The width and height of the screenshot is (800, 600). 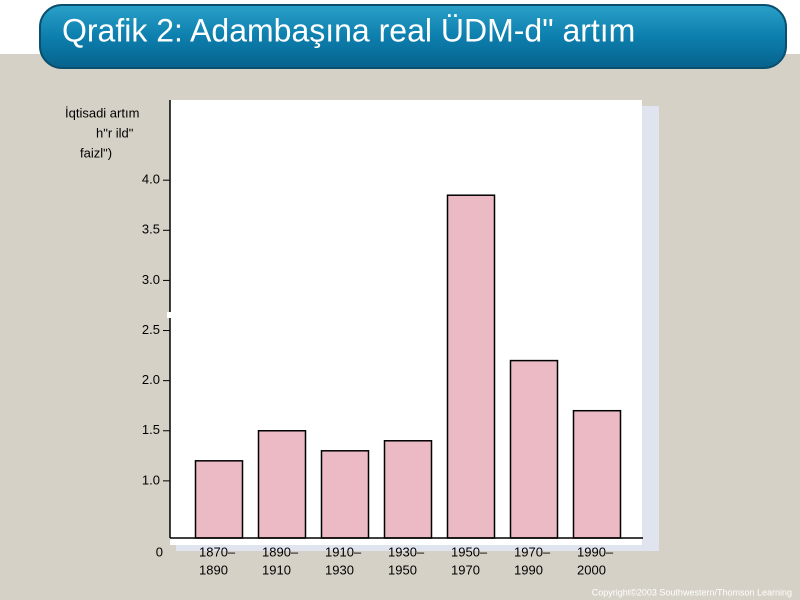 What do you see at coordinates (469, 551) in the screenshot?
I see `x-tick-label: 1950–` at bounding box center [469, 551].